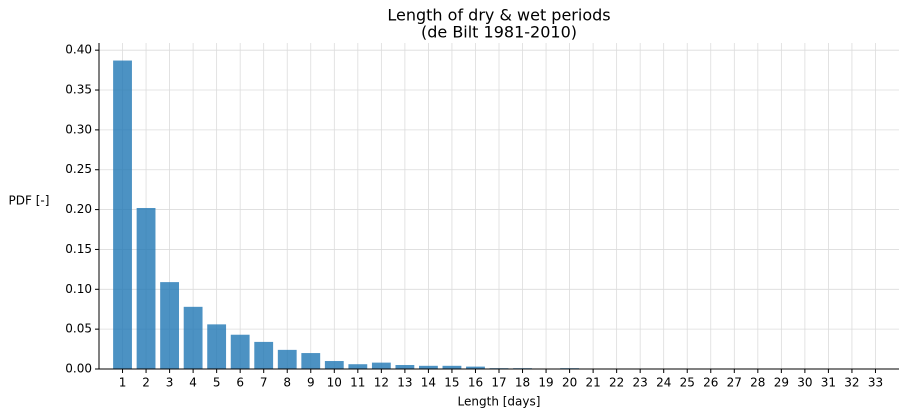  I want to click on x-tick-label: 30, so click(804, 383).